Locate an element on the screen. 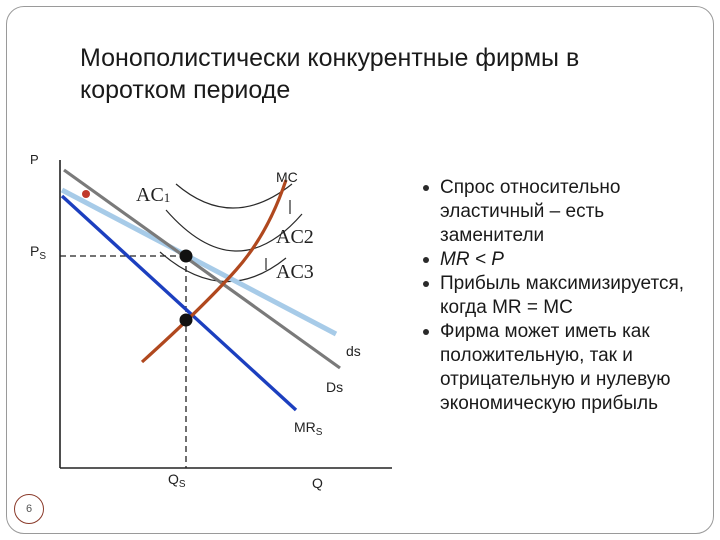 The height and width of the screenshot is (540, 720). mrs-label: MRS is located at coordinates (308, 428).